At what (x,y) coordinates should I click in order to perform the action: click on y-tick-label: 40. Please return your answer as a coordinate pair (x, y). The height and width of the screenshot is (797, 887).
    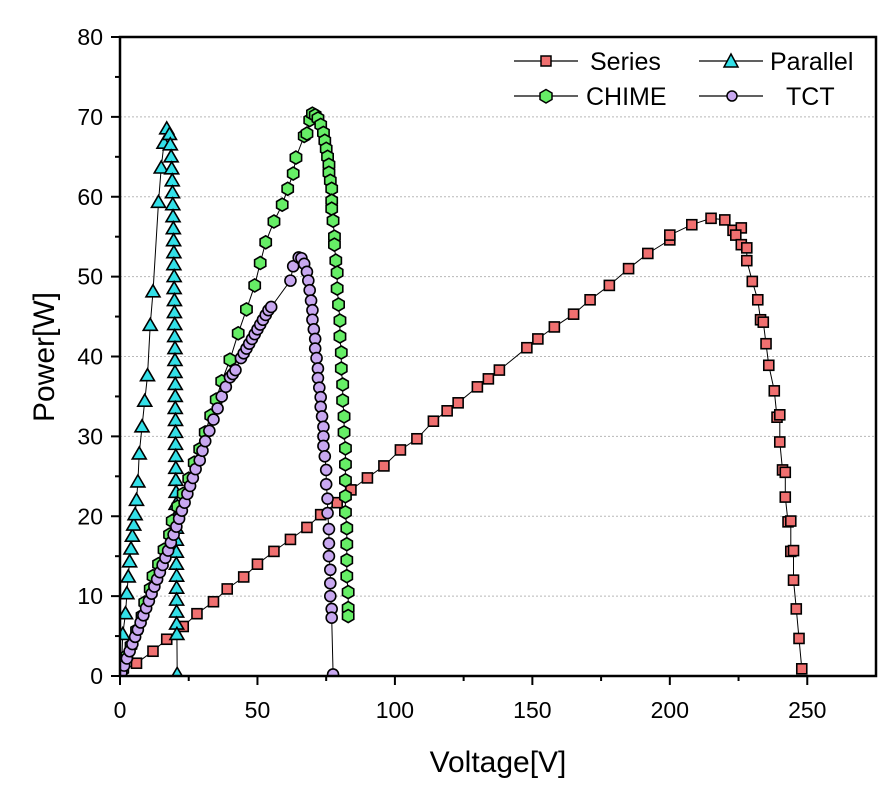
    Looking at the image, I should click on (90, 357).